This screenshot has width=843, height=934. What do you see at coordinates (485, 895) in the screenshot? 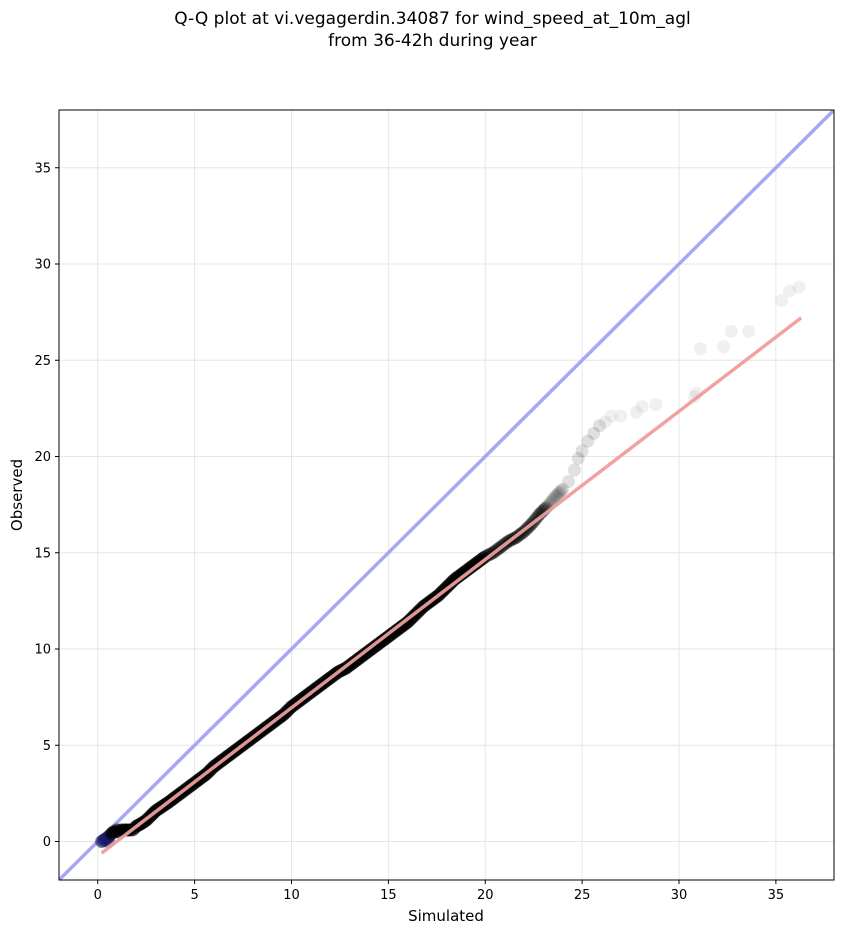
I see `x-tick-label: 20` at bounding box center [485, 895].